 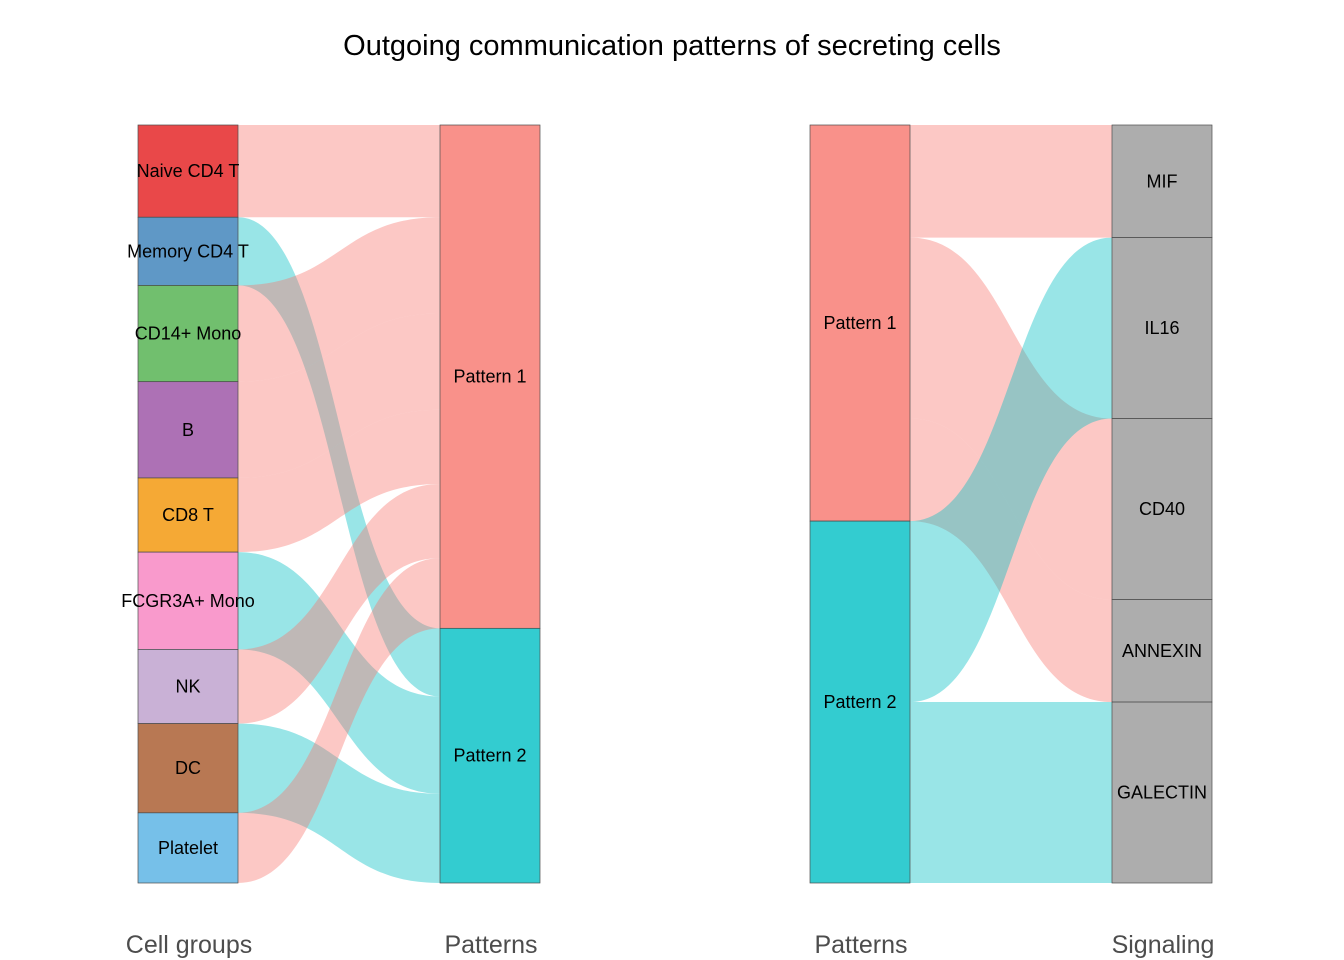 I want to click on node-label-cd14plus-mono: CD14+ Mono, so click(x=188, y=334).